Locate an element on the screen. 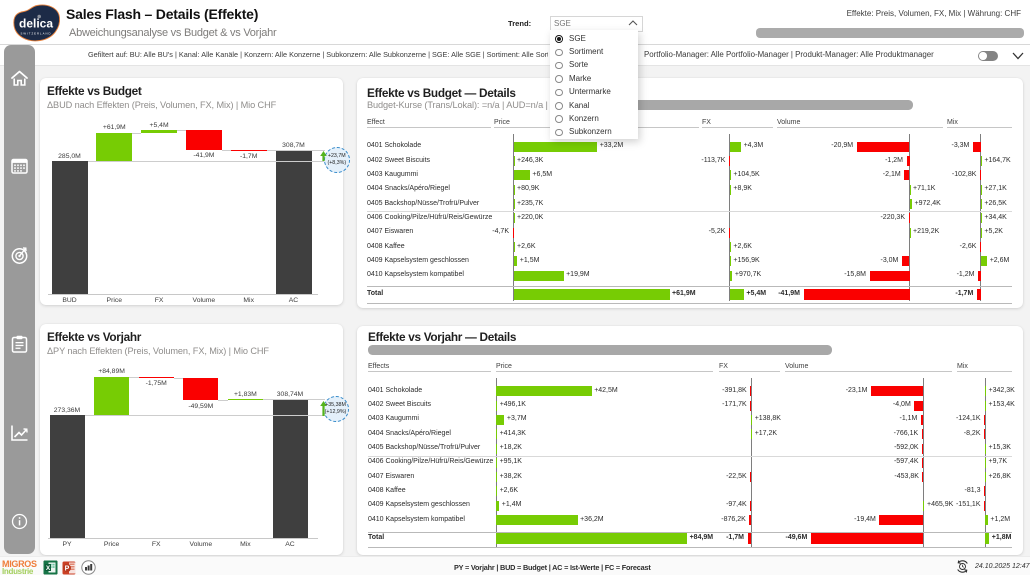  svg-text: X is located at coordinates (48, 568).